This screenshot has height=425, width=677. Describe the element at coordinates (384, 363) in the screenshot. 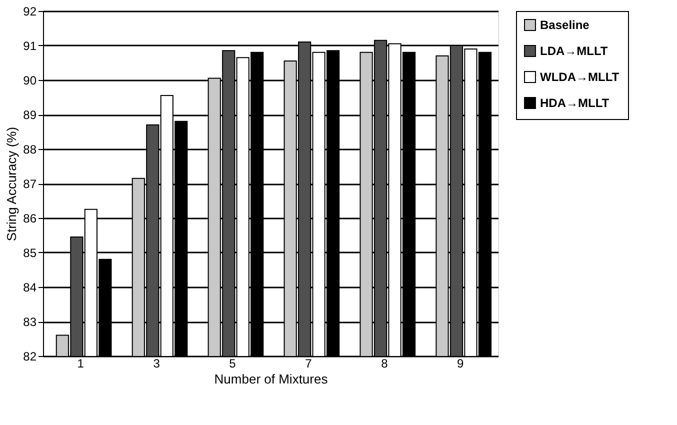

I see `x-tick-label: 8` at that location.